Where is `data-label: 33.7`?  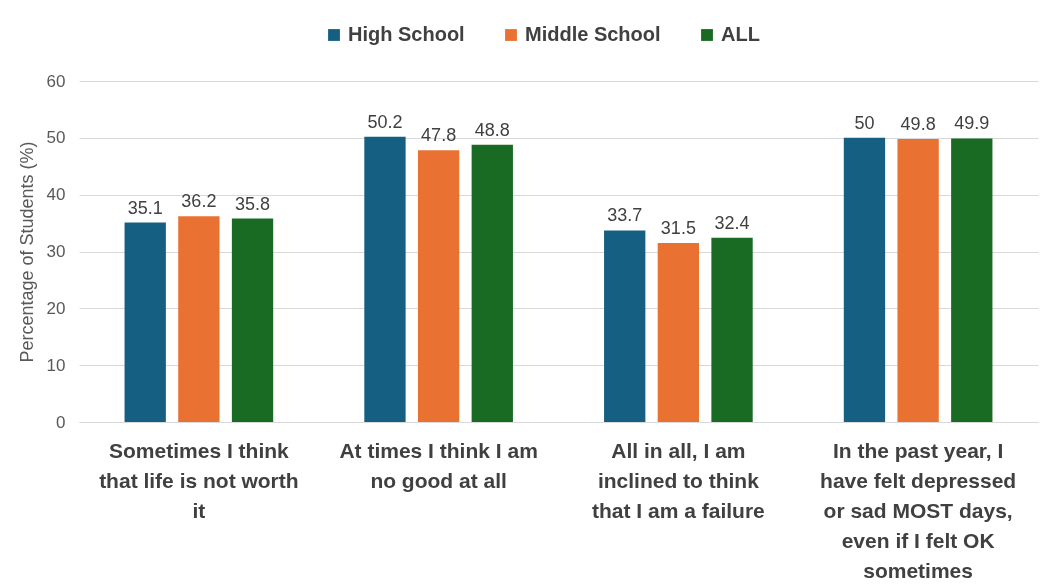
data-label: 33.7 is located at coordinates (625, 215).